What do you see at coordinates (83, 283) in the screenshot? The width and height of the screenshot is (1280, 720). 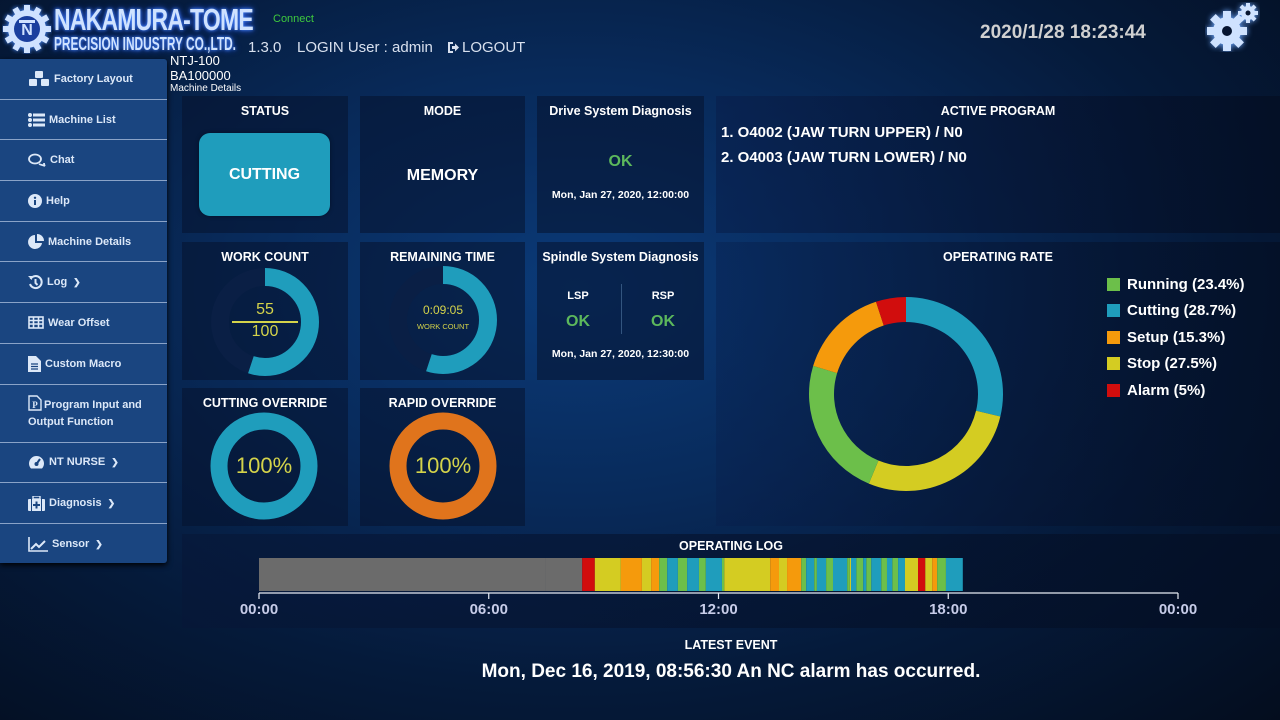 I see `sidebar-item-log: Log ❯` at bounding box center [83, 283].